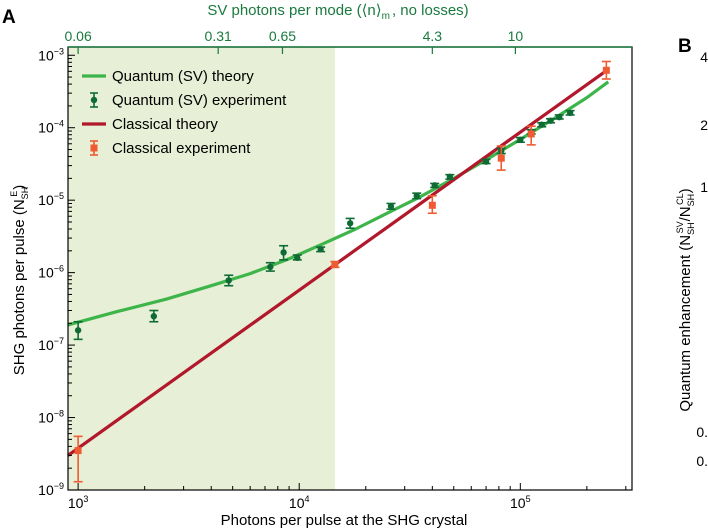 This screenshot has width=708, height=531. I want to click on top-axis-ticks: 0.06 0.31 0.65 4.3 10, so click(293, 41).